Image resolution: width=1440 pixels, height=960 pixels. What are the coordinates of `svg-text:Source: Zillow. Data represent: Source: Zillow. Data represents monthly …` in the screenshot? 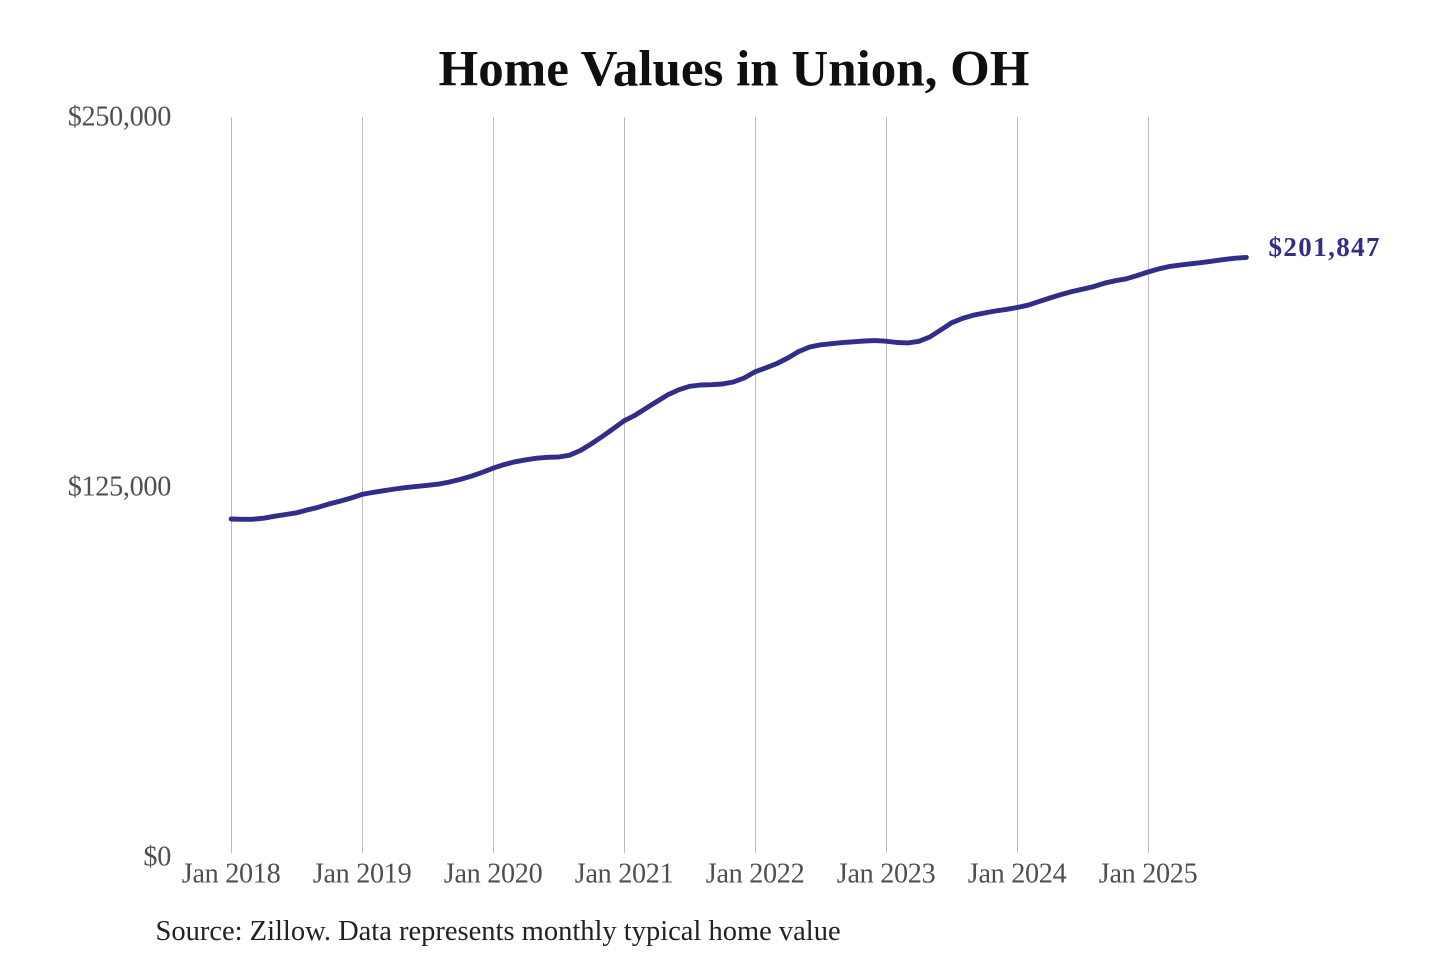 It's located at (498, 931).